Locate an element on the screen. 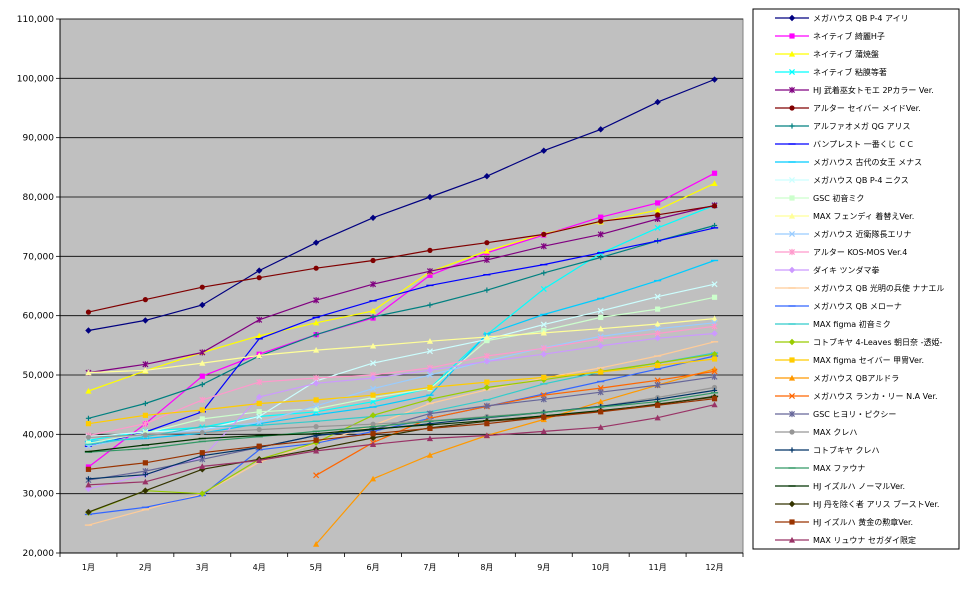 This screenshot has height=604, width=970. legend-item: HJ イズルハ 黄金の勲章Ver. is located at coordinates (844, 522).